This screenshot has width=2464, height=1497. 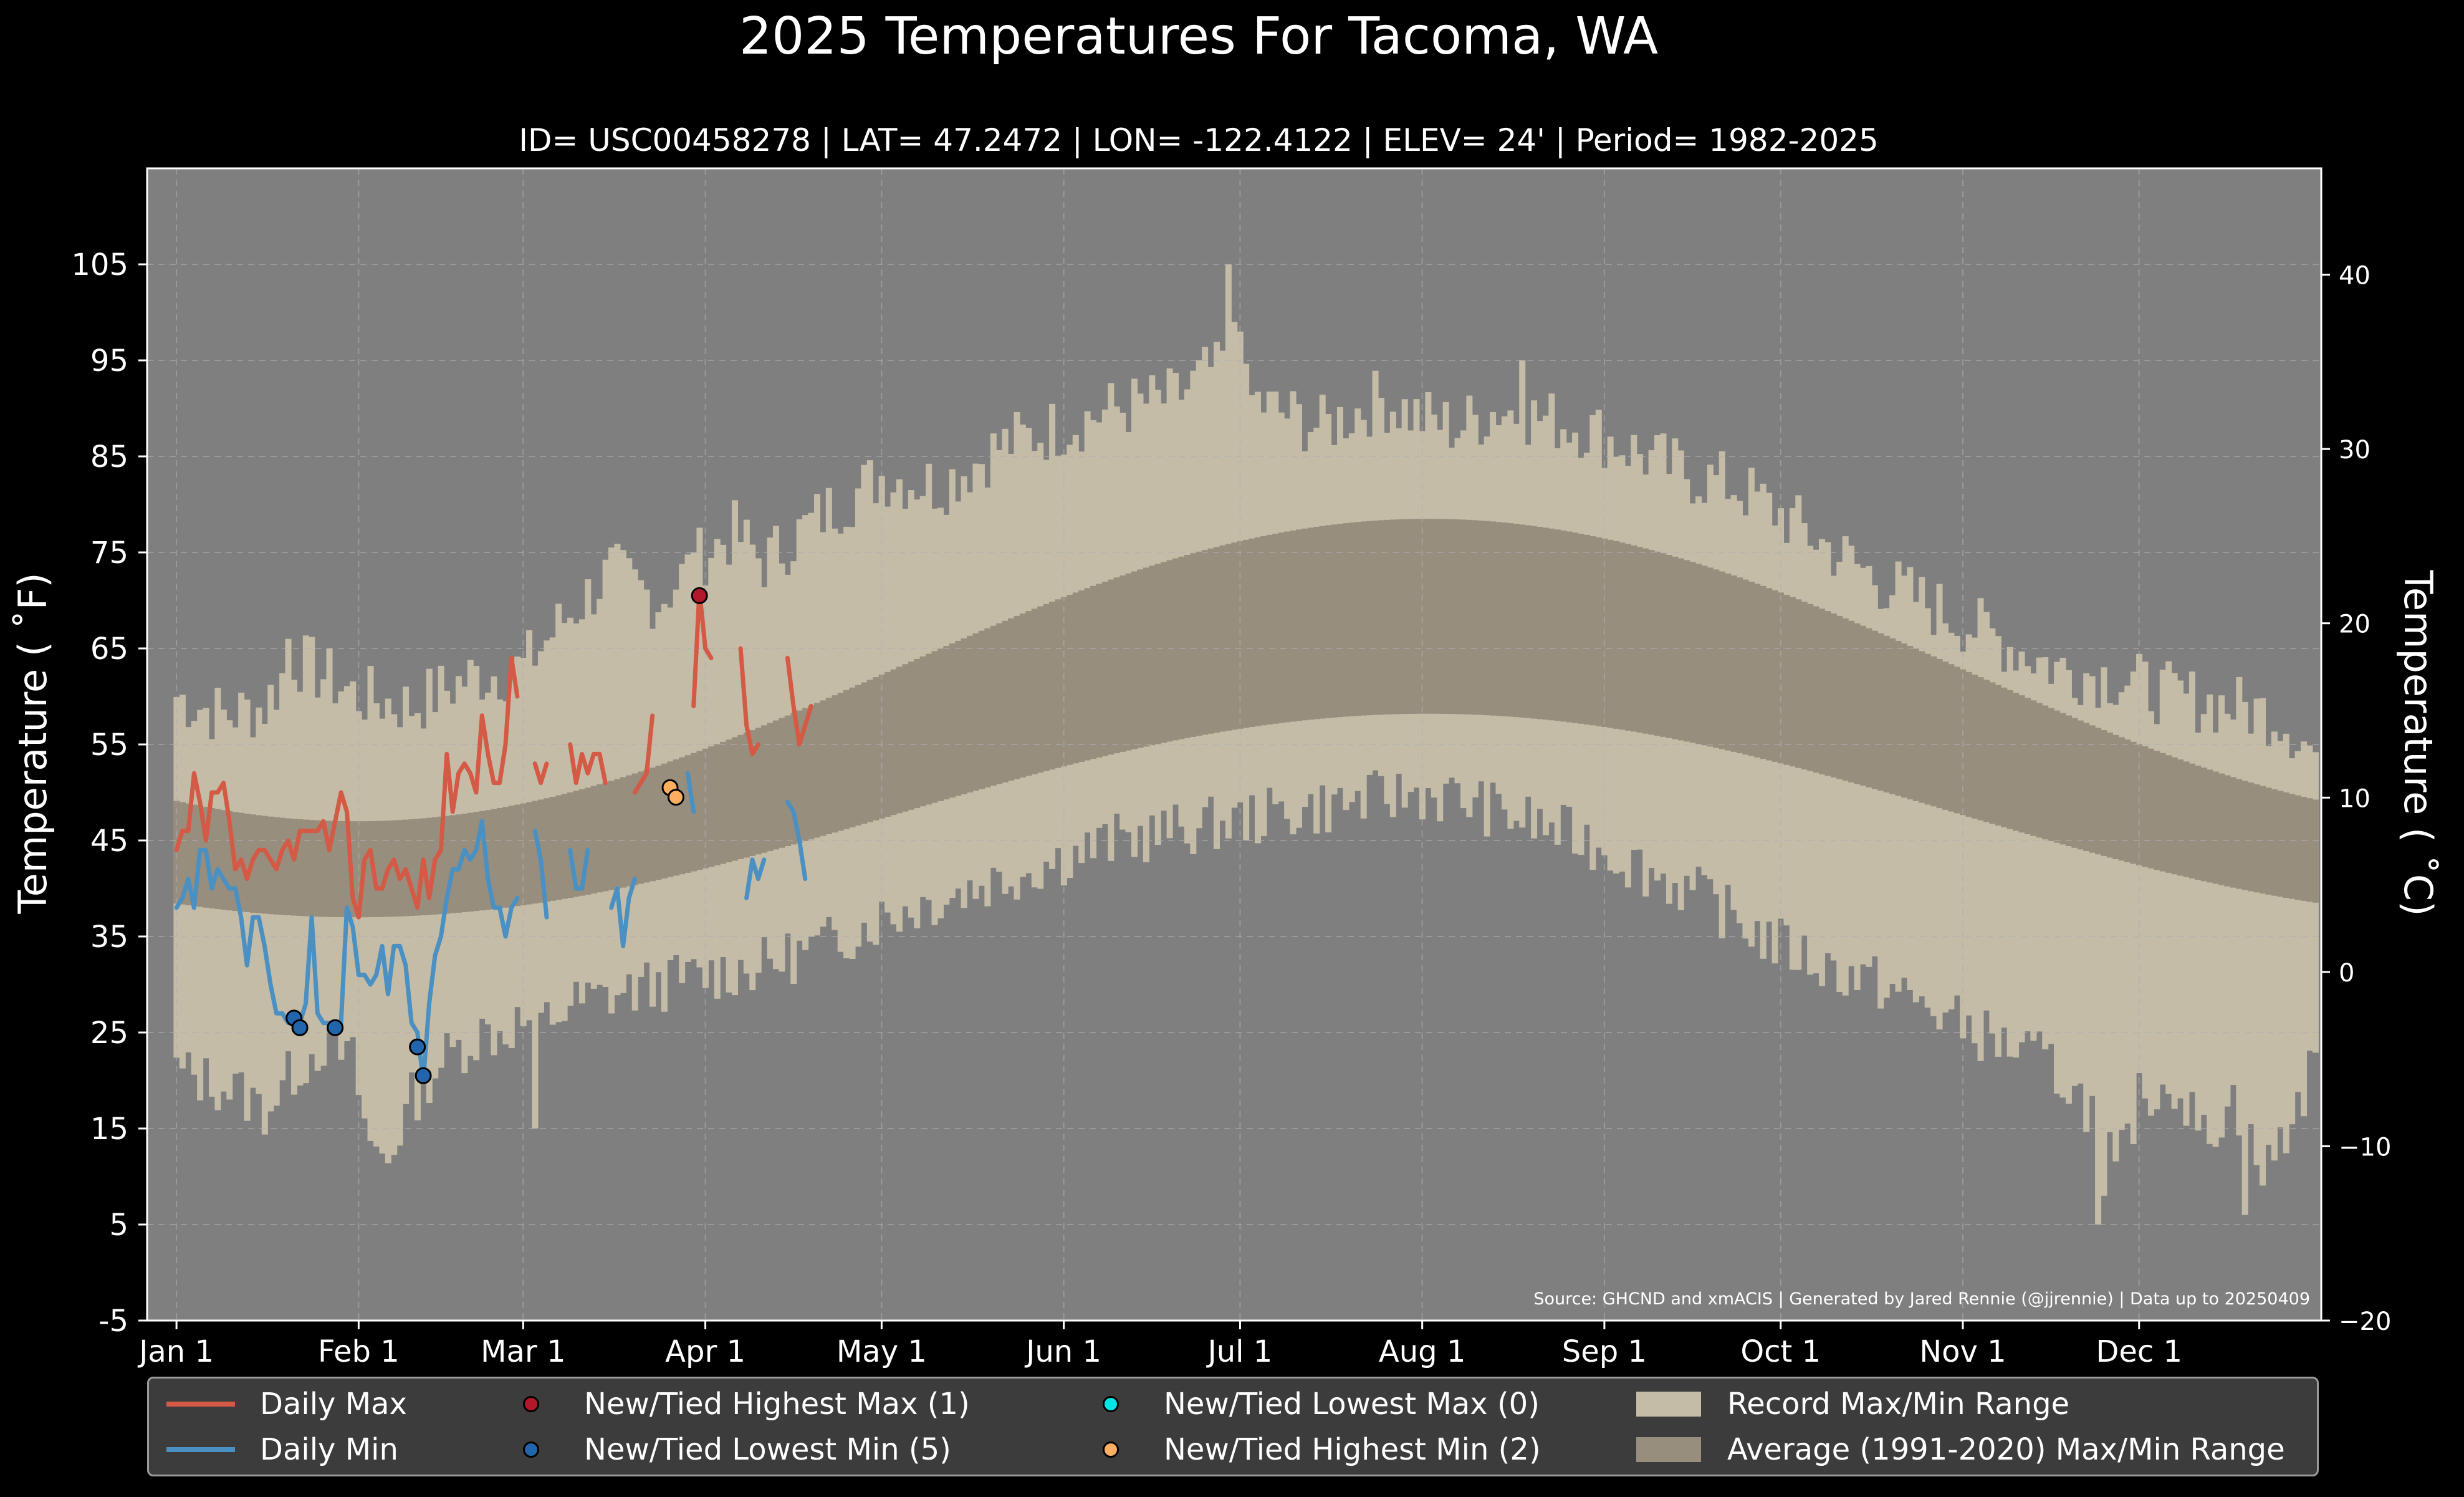 I want to click on legend-patch-swatch, so click(x=1668, y=1404).